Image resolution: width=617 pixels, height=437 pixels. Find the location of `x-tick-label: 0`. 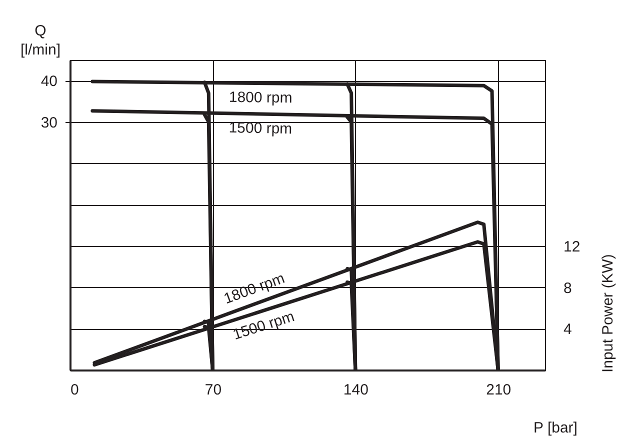

x-tick-label: 0 is located at coordinates (74, 390).